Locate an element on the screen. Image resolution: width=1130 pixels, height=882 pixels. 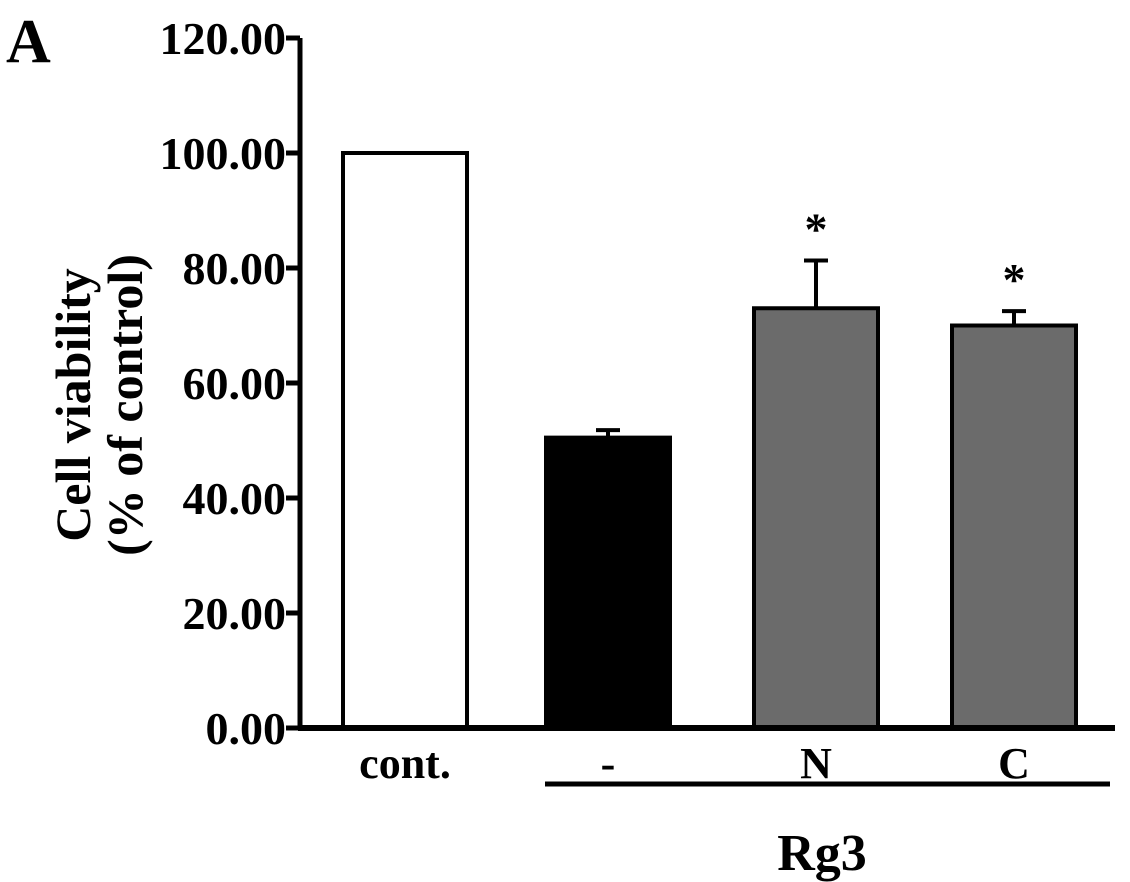
y-axis-title-line-1: Cell viability is located at coordinates (73, 405).